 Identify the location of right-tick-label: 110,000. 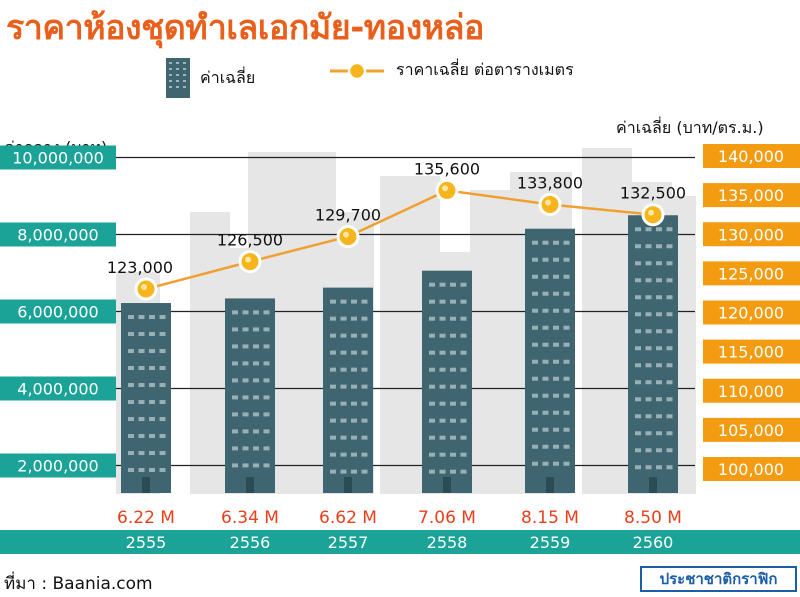
(751, 391).